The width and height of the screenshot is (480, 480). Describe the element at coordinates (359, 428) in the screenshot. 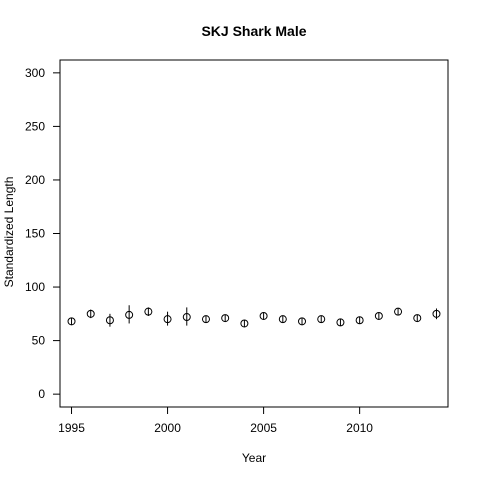

I see `x-tick-label: 2010` at that location.